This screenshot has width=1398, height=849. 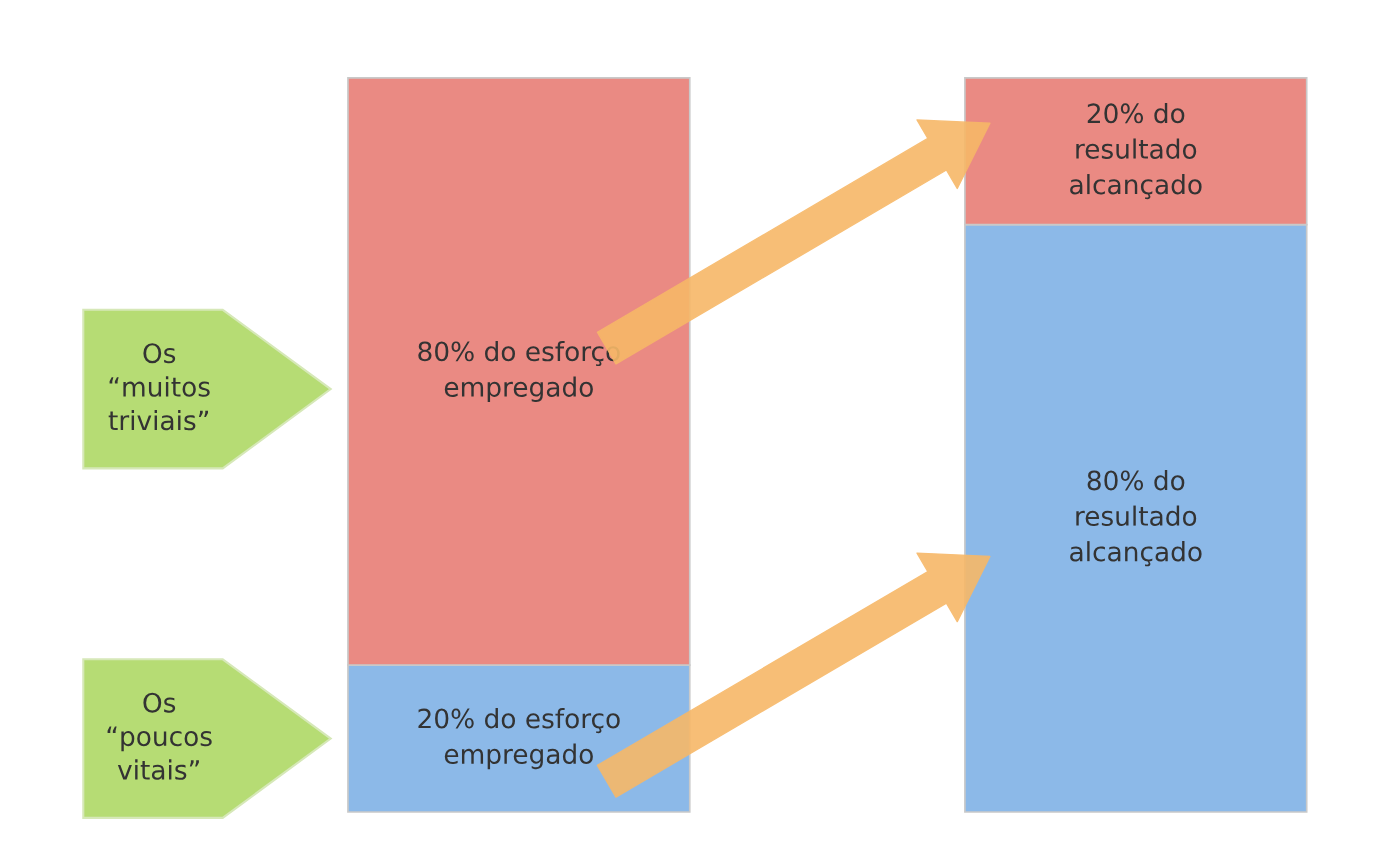 What do you see at coordinates (1136, 151) in the screenshot?
I see `data-label: 20% do resultado alcançado` at bounding box center [1136, 151].